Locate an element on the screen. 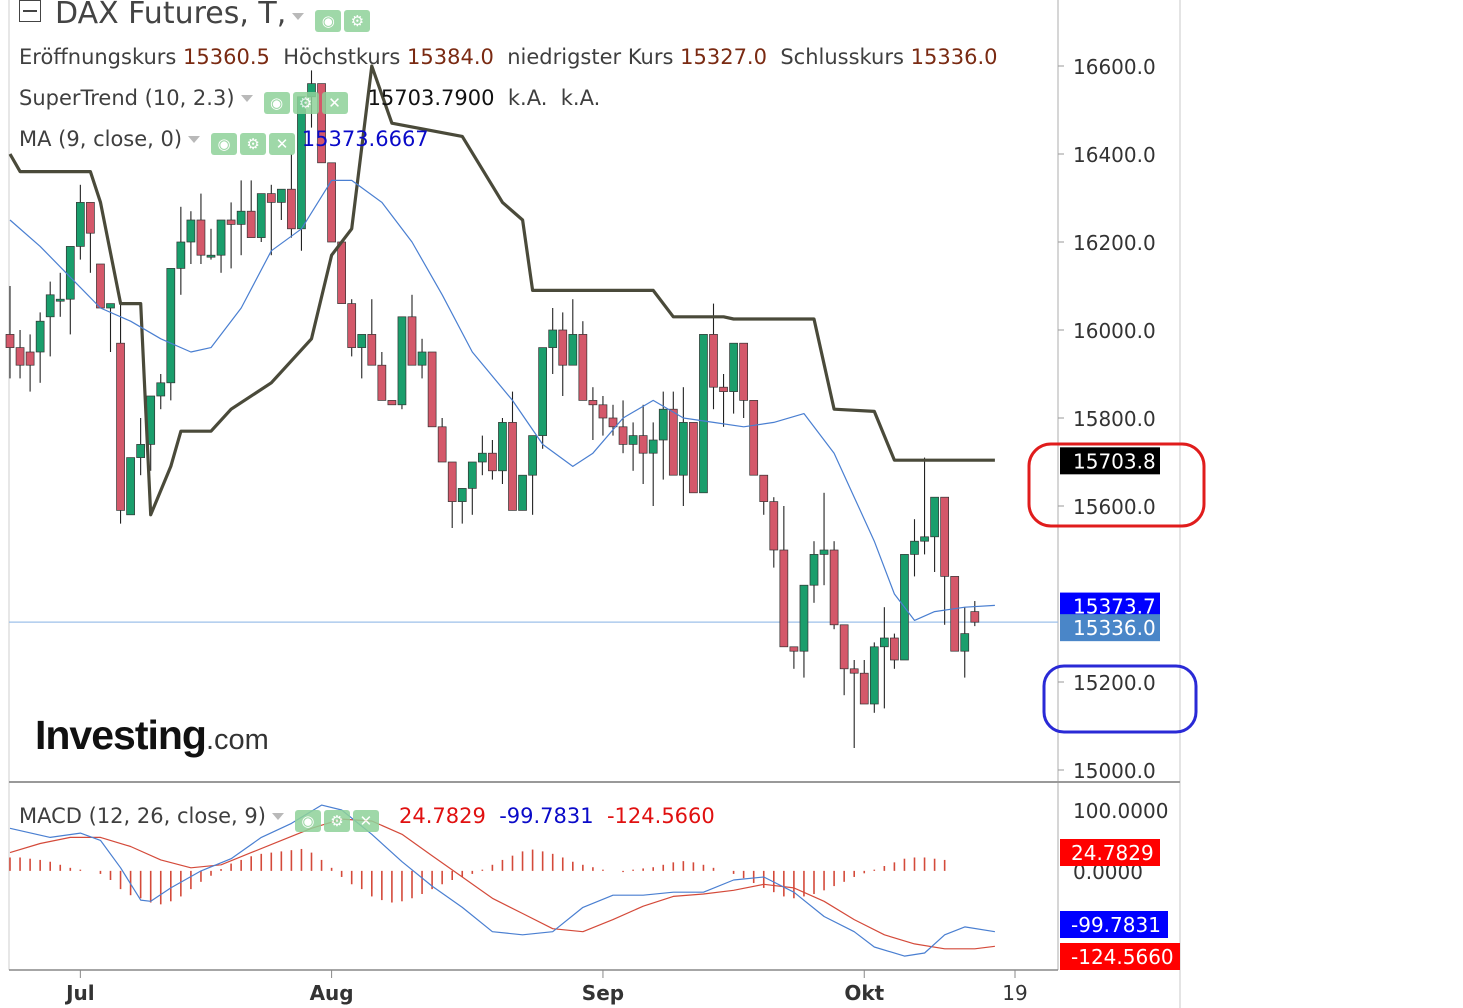  macd-tag-2: -99.7831 is located at coordinates (1116, 925).